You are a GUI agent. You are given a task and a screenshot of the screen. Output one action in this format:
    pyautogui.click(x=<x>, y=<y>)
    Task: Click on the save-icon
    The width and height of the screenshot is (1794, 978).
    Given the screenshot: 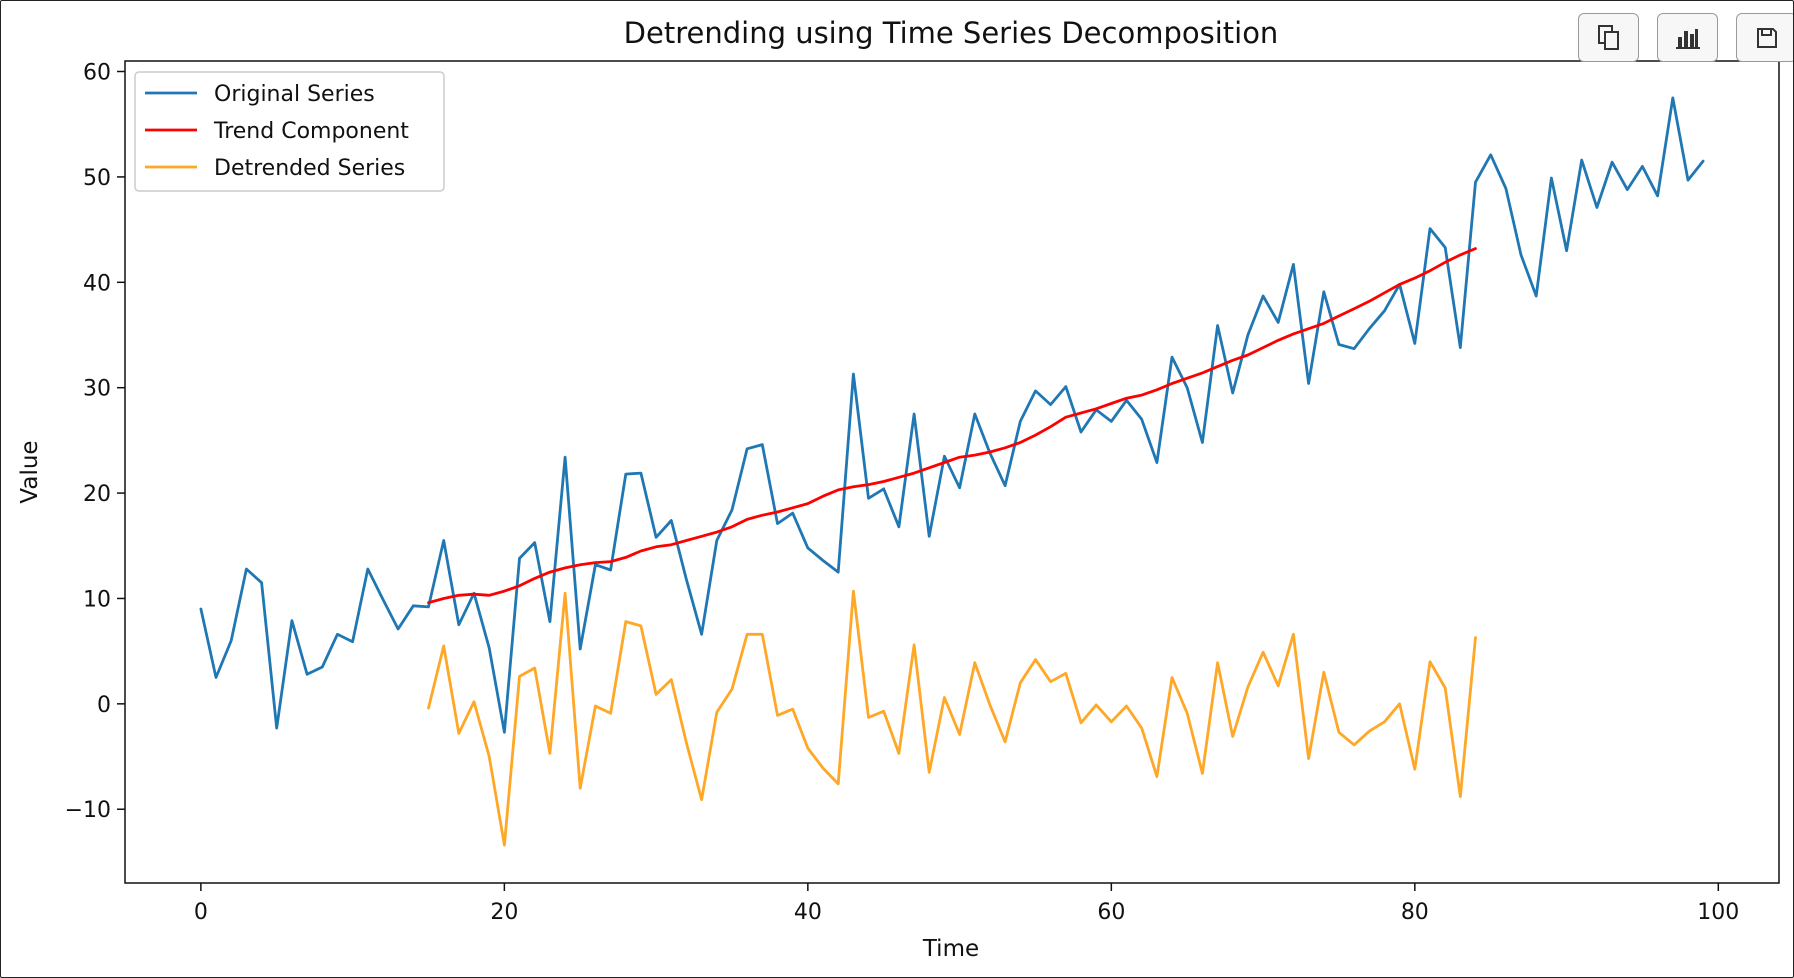 What is the action you would take?
    pyautogui.click(x=1766, y=37)
    